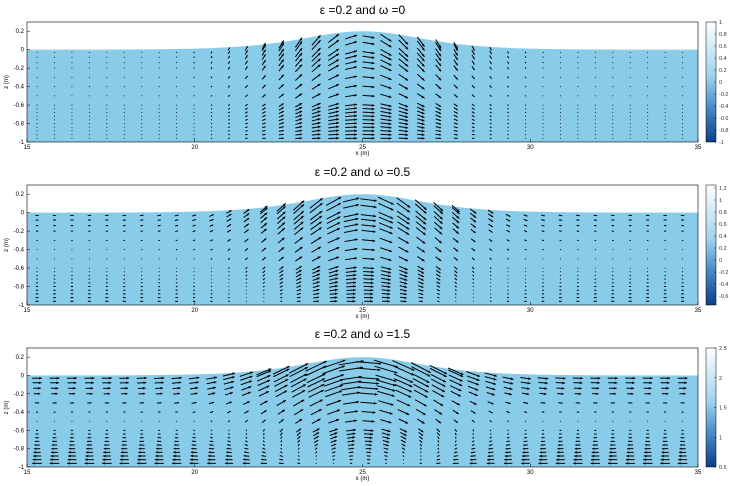 This screenshot has height=486, width=730. Describe the element at coordinates (720, 23) in the screenshot. I see `colorbar-tick-label: 1` at that location.